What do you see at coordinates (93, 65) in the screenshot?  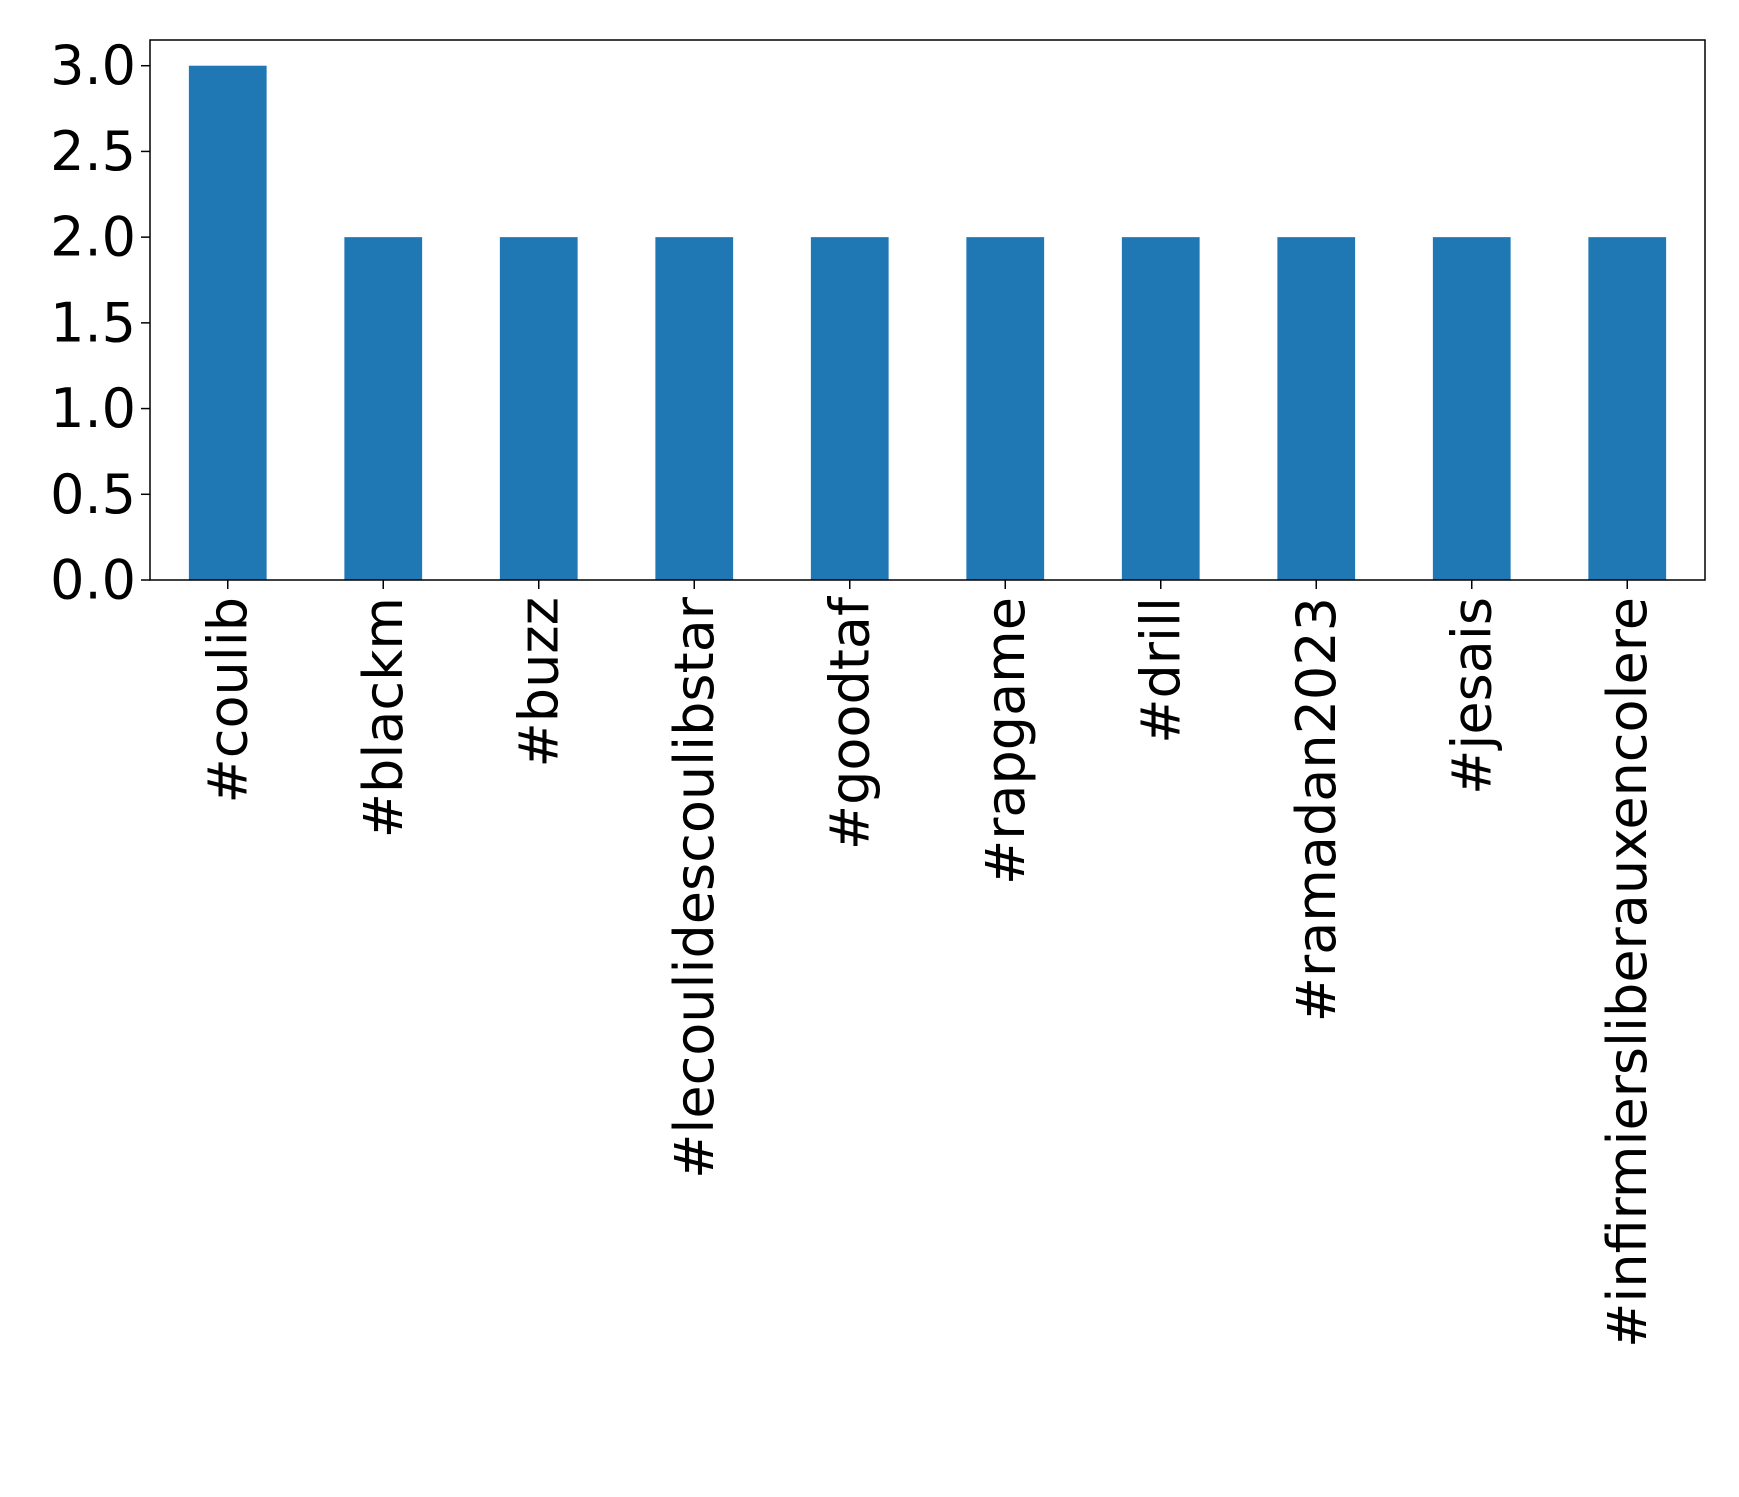 I see `y-tick-label: 3.0` at bounding box center [93, 65].